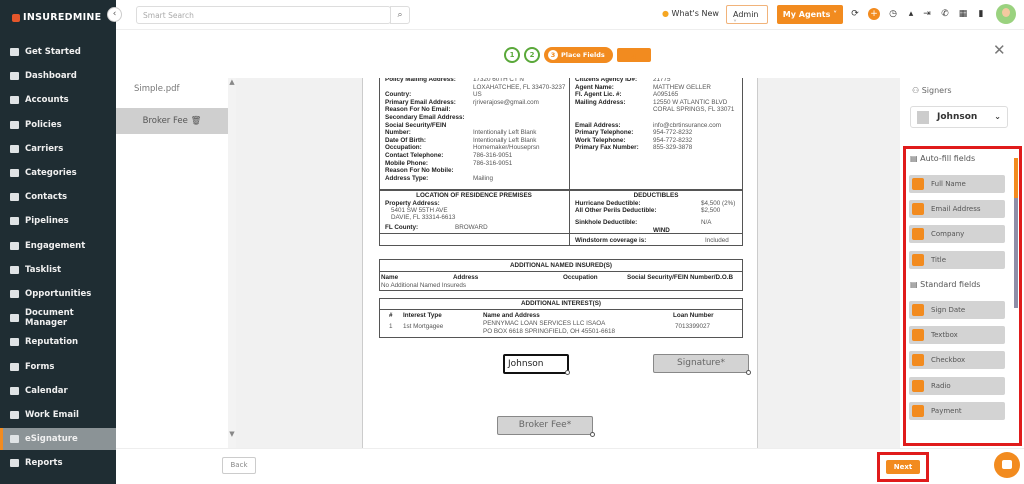  I want to click on sidebar-item-tasklist: Tasklist, so click(58, 270).